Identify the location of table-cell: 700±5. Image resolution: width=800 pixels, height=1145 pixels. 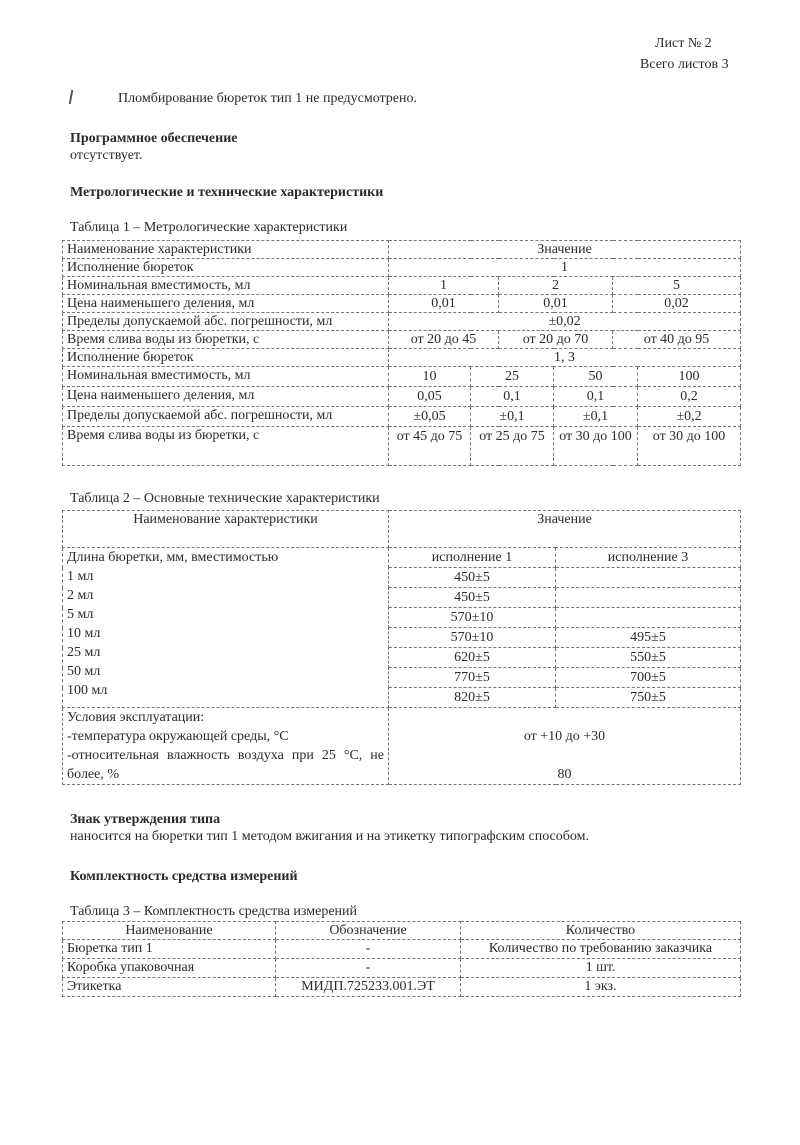
(648, 677).